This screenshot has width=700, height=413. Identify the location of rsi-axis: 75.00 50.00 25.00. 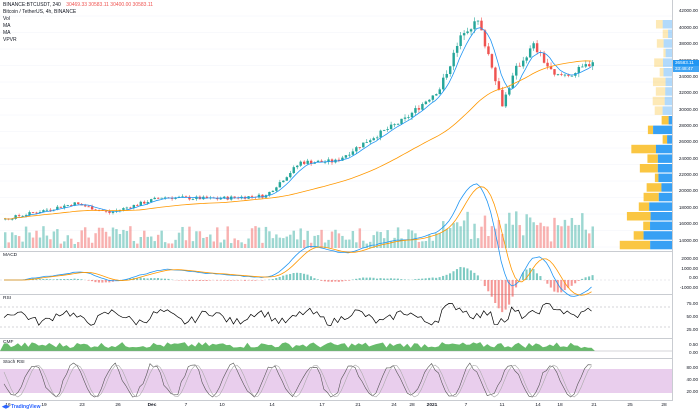
(686, 317).